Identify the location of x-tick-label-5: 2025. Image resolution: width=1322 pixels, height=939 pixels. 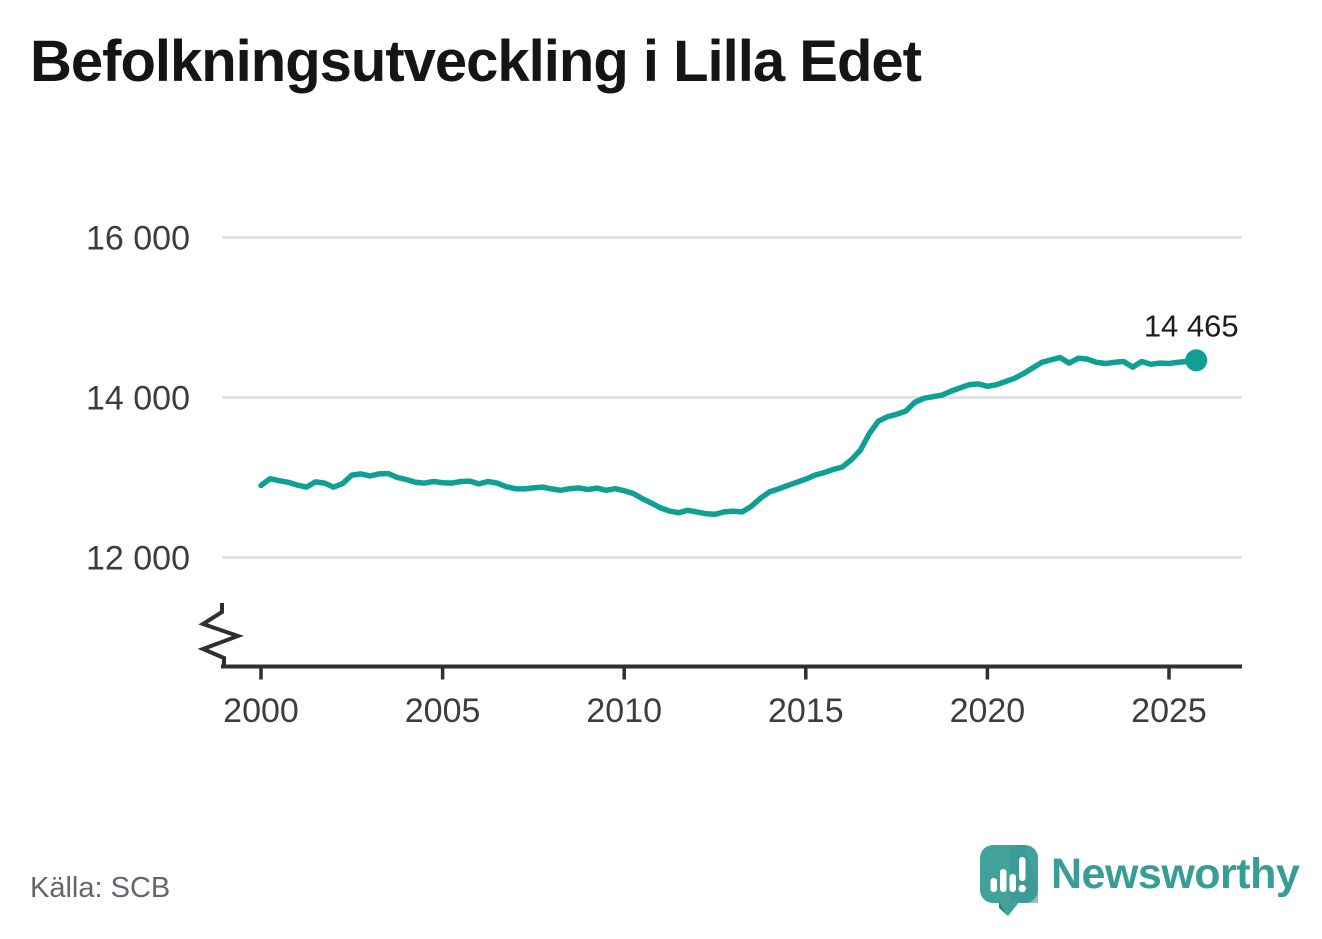
(1169, 711).